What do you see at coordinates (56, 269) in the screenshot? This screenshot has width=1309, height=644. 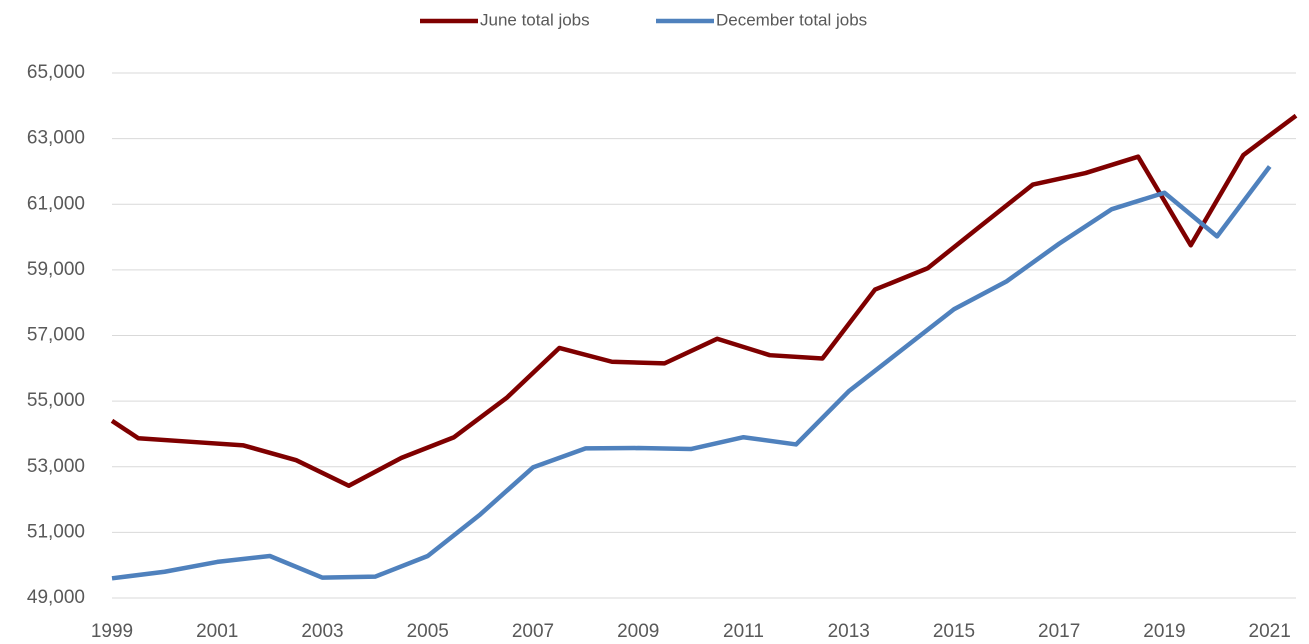 I see `y-tick-label: 59,000` at bounding box center [56, 269].